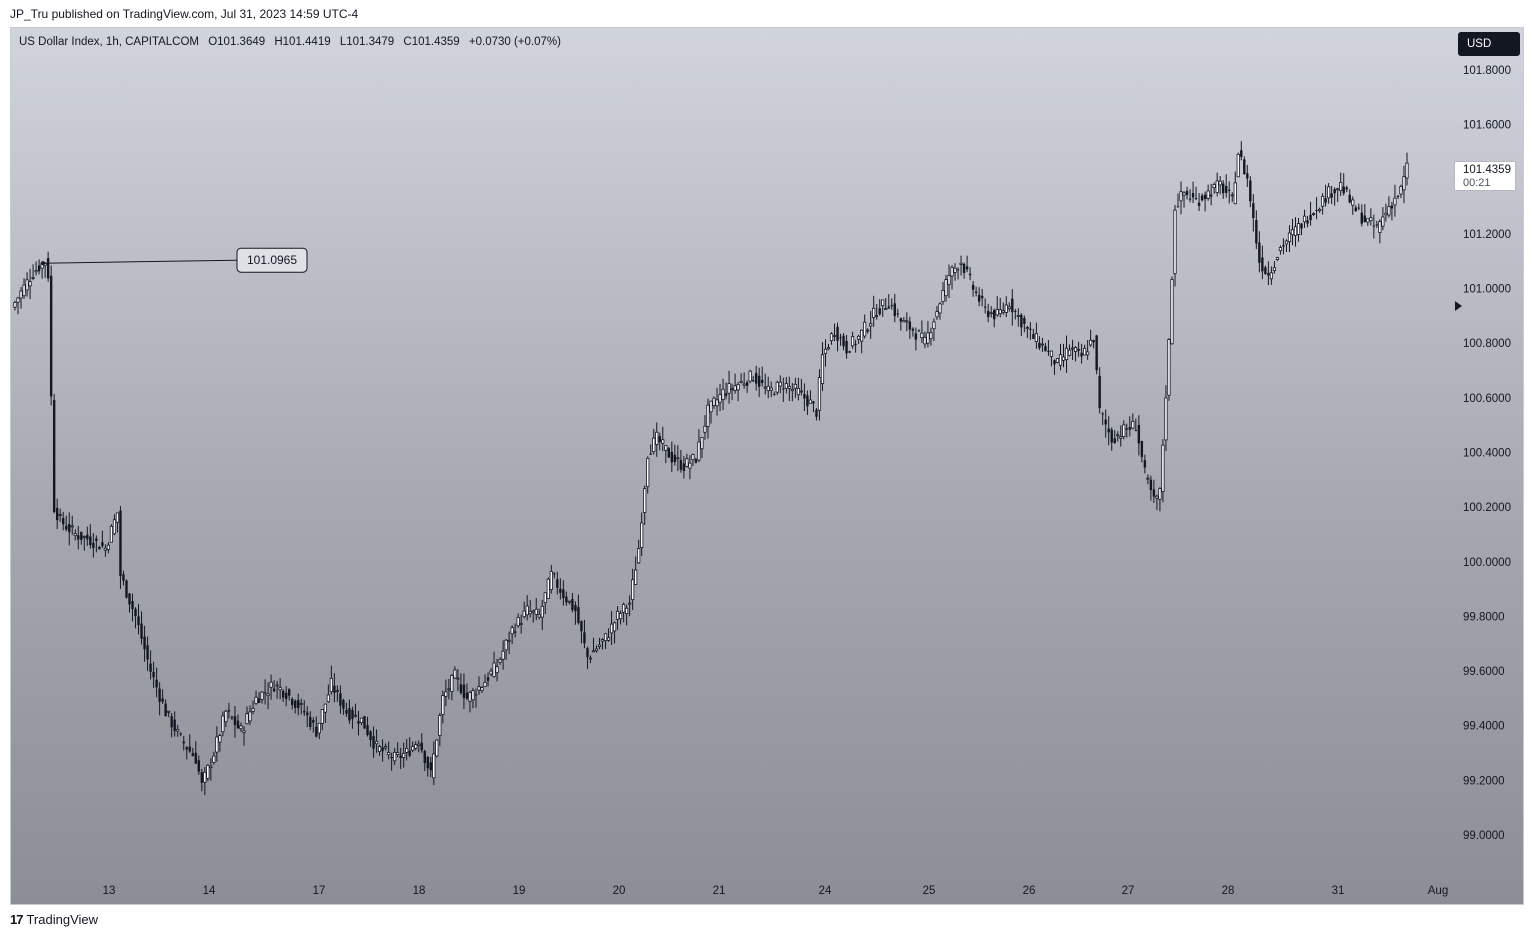  Describe the element at coordinates (1477, 183) in the screenshot. I see `bar-countdown: 00:21` at that location.